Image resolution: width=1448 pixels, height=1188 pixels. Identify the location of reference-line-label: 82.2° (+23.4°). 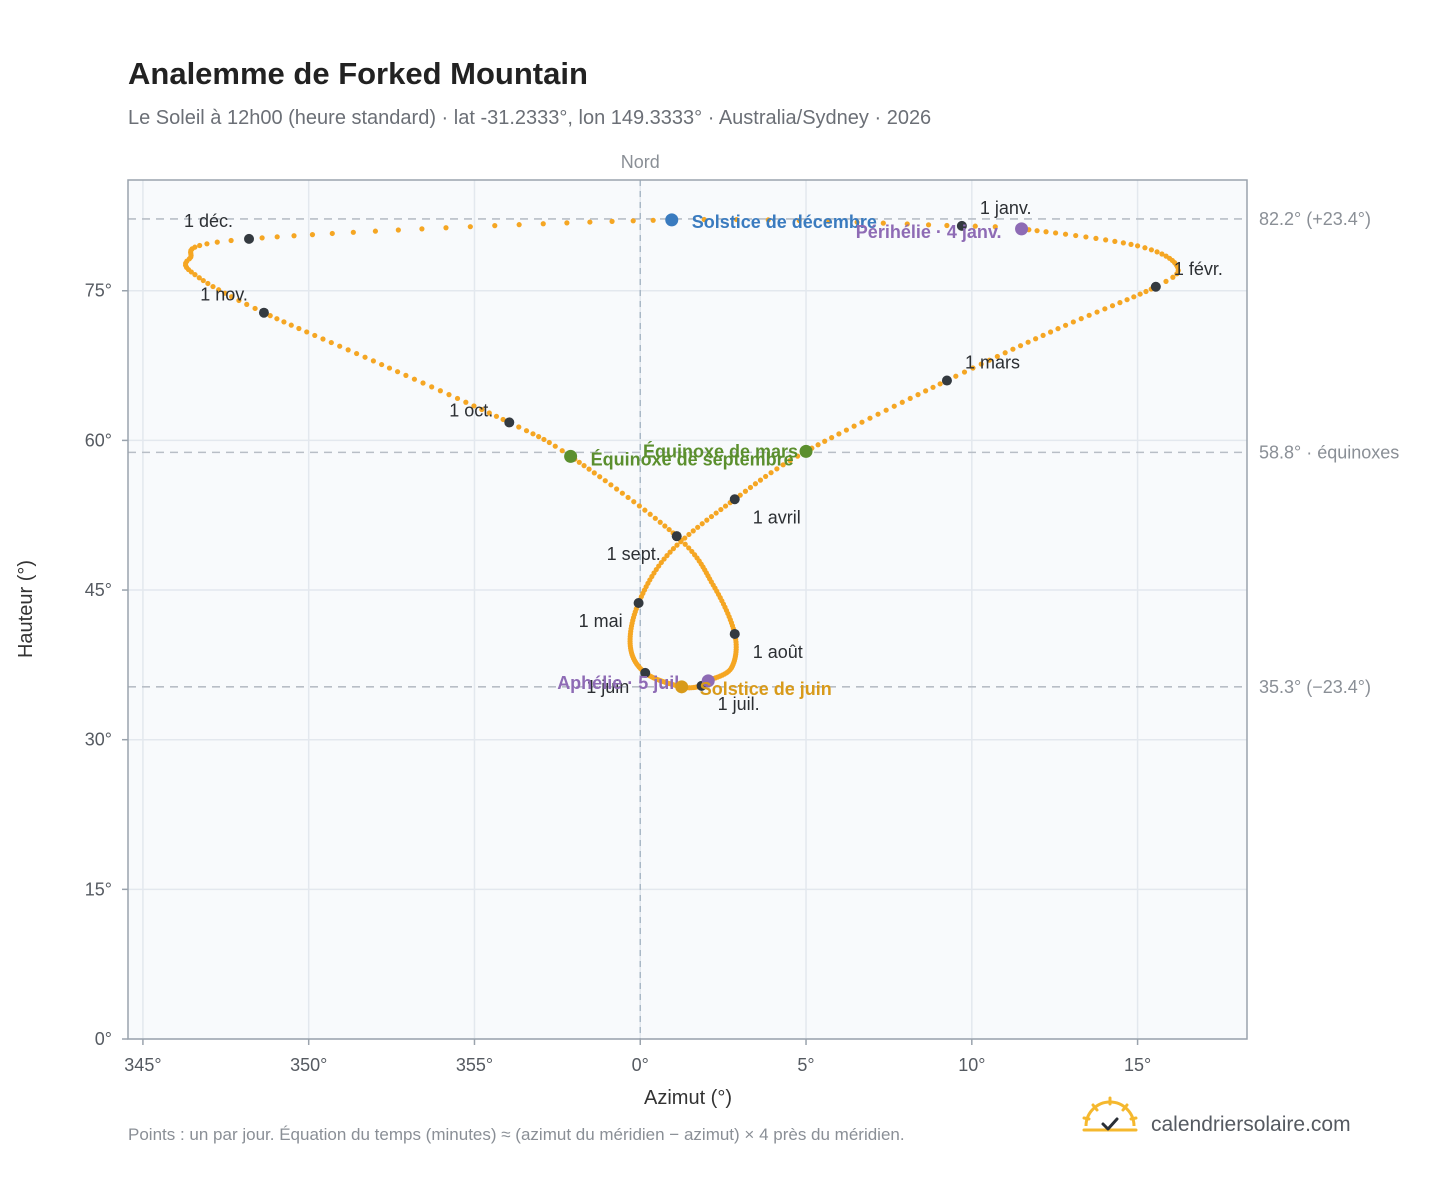
(1315, 219).